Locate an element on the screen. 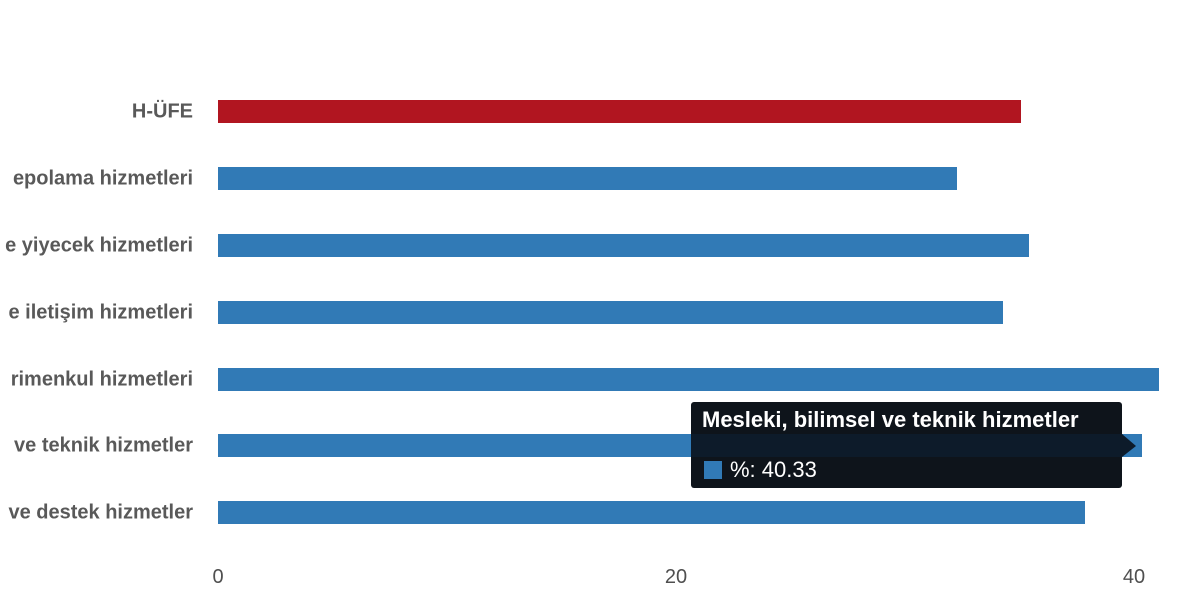  tooltip-value-row: %: 40.33 is located at coordinates (760, 470).